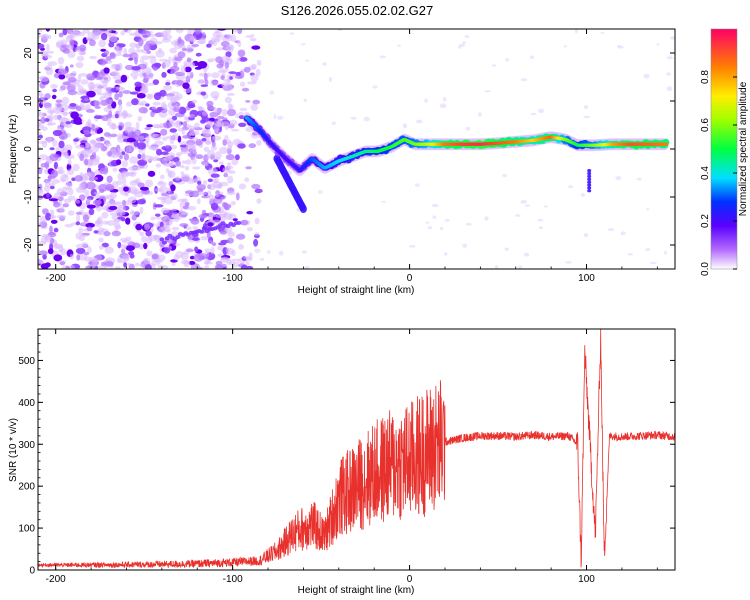 The width and height of the screenshot is (750, 600). I want to click on x-tick-label: 0, so click(410, 278).